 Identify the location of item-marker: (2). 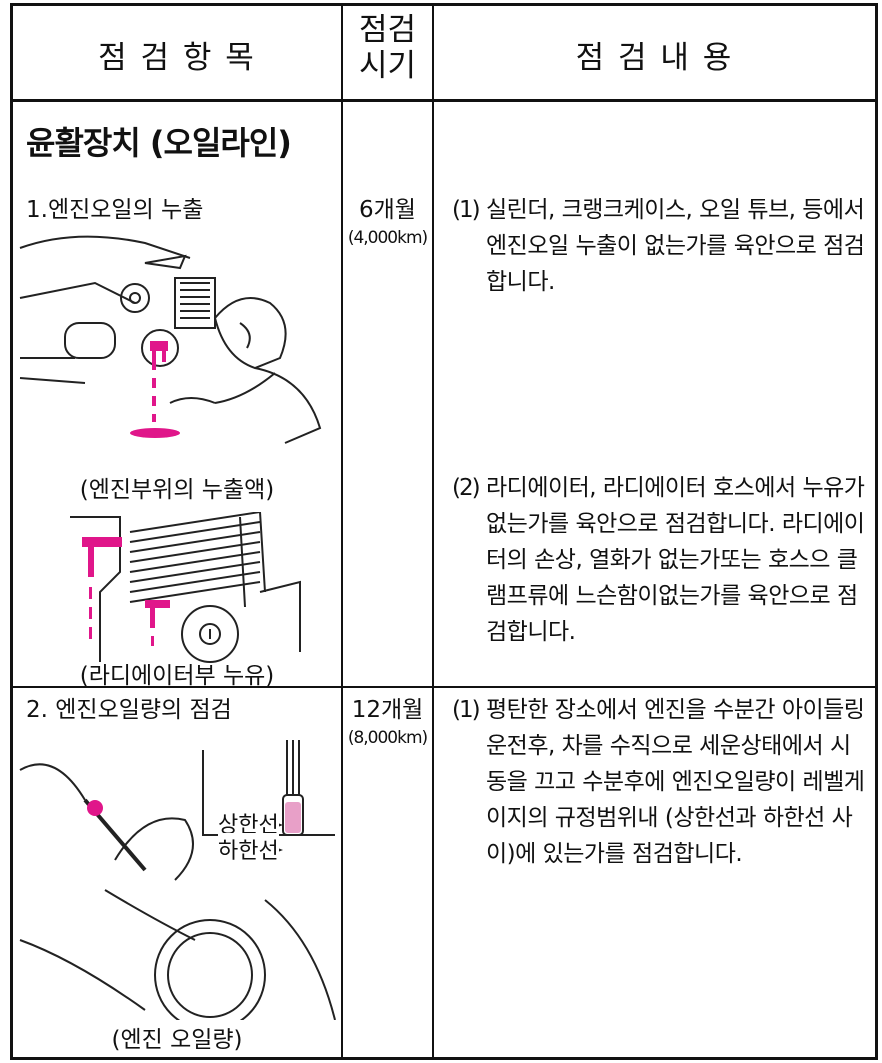
(466, 488).